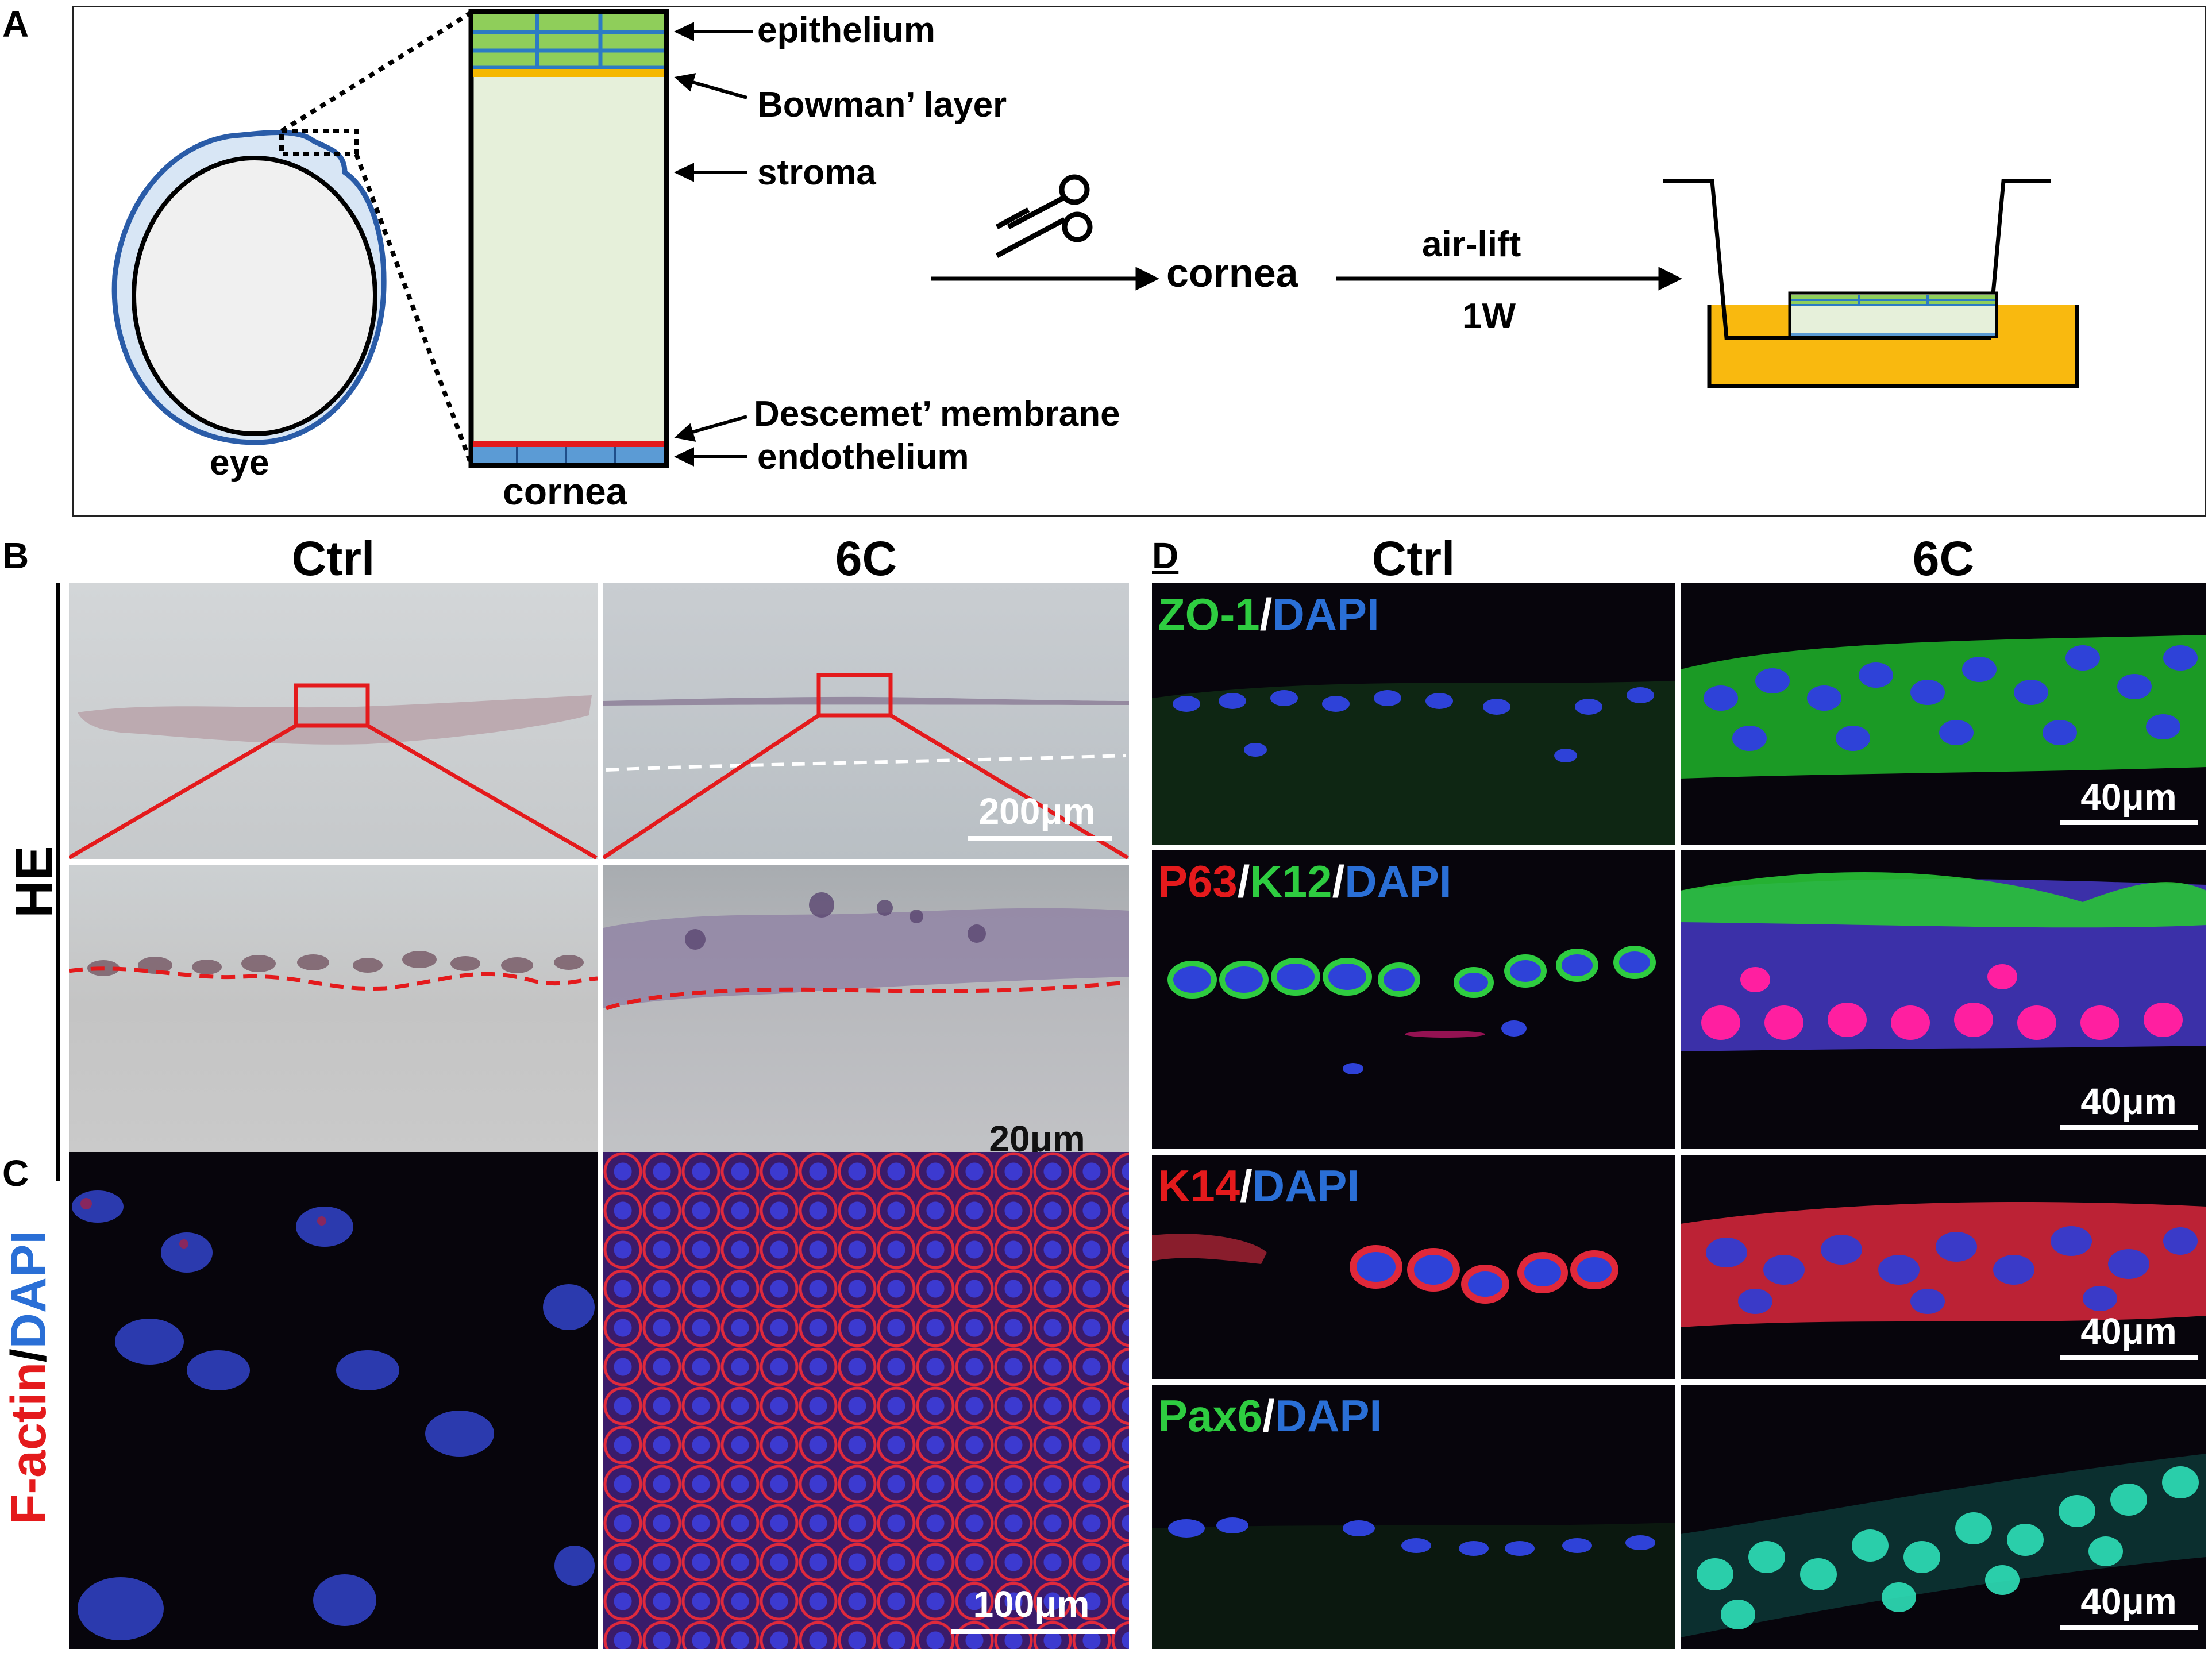 This screenshot has height=1653, width=2212. Describe the element at coordinates (882, 105) in the screenshot. I see `bowman-label: Bowman’ layer` at that location.